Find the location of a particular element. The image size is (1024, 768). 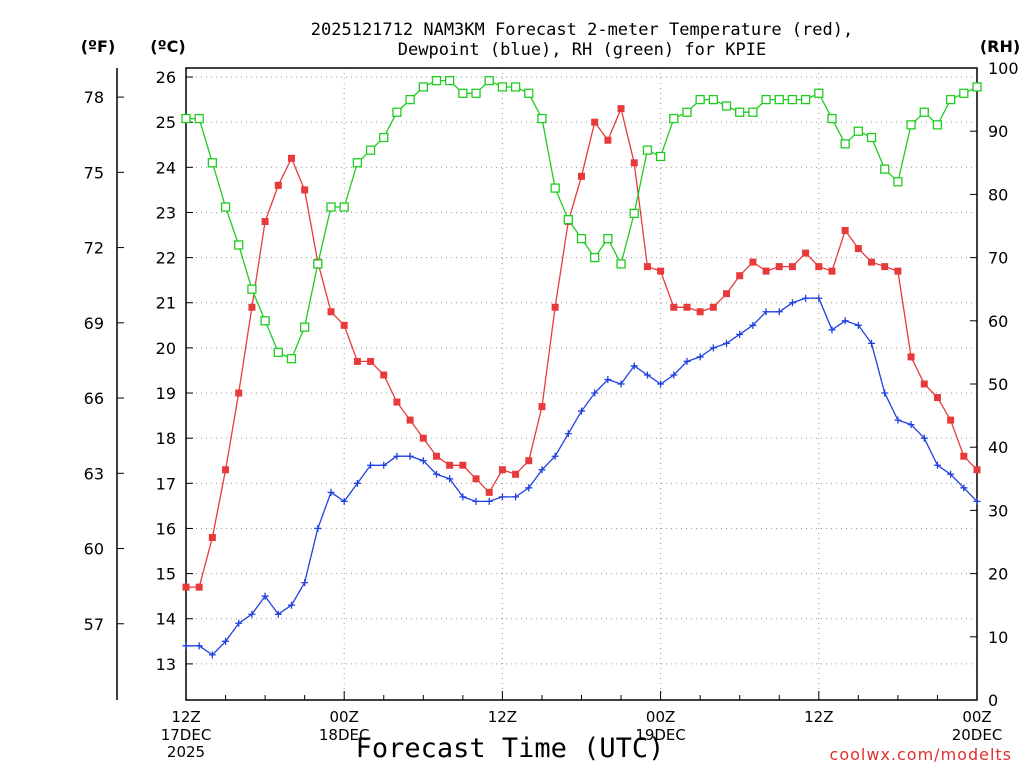

fahrenheit-tick-label: 66 is located at coordinates (94, 398).